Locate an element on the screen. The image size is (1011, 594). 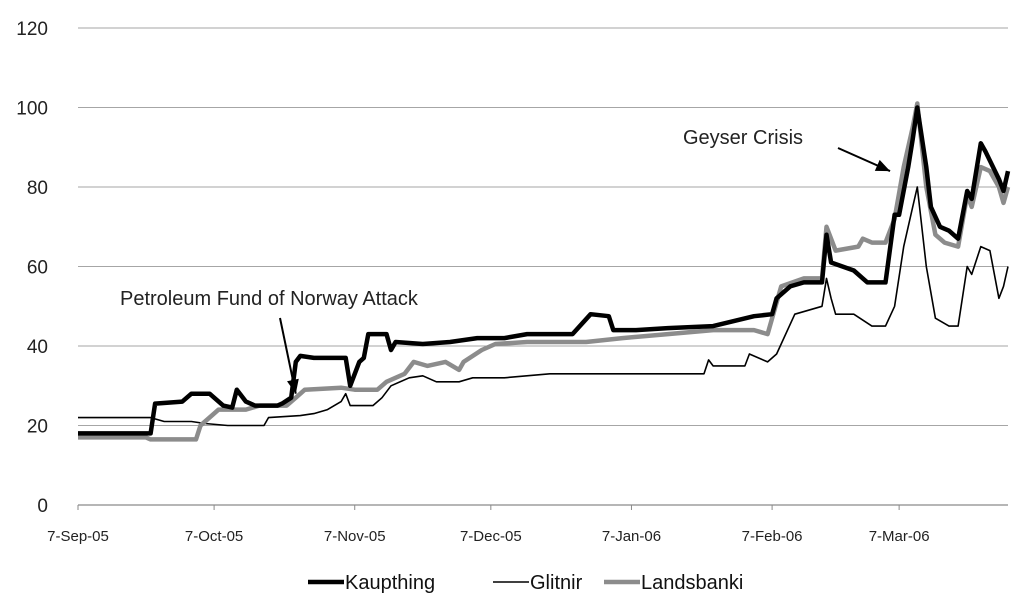
legend: Kaupthing Glitnir Landsbanki is located at coordinates (525, 583).